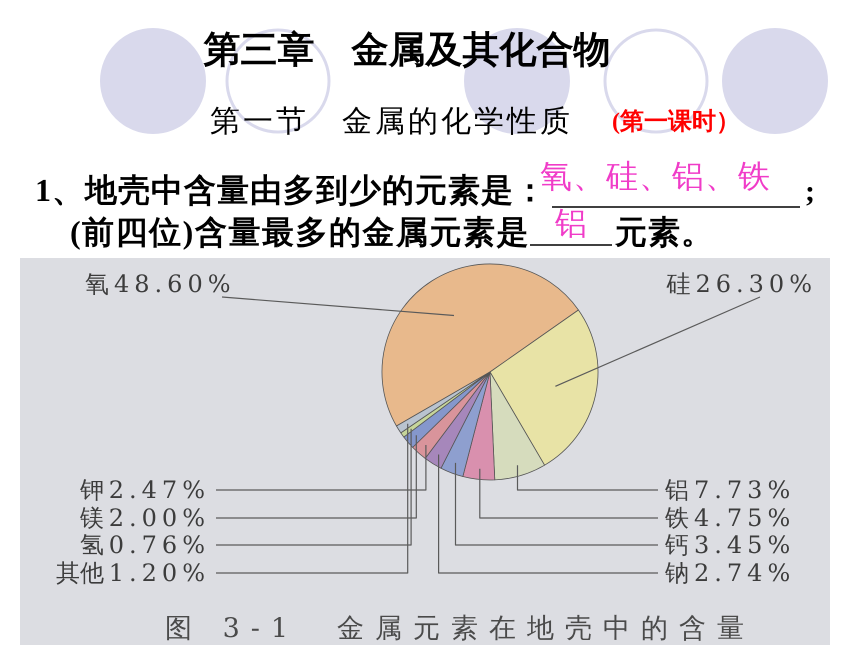  I want to click on data-label: 0.76%, so click(159, 545).